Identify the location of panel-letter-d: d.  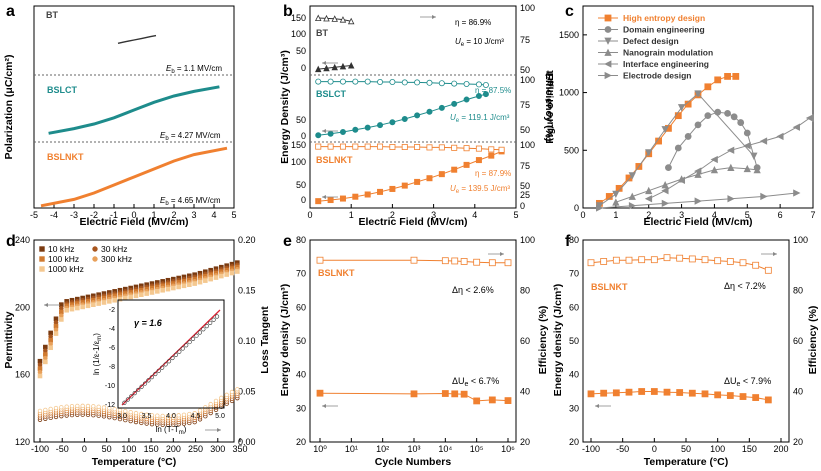
(11, 241).